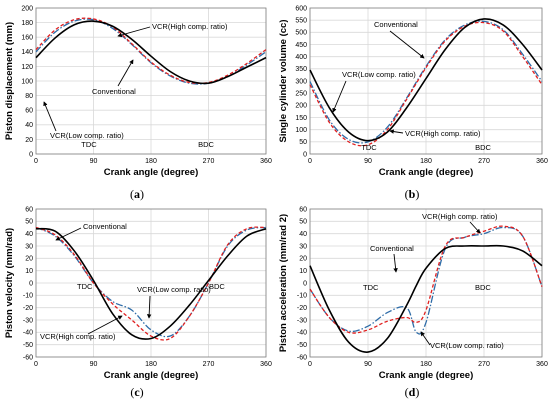 This screenshot has width=550, height=404. What do you see at coordinates (412, 392) in the screenshot?
I see `panel-label: (d)` at bounding box center [412, 392].